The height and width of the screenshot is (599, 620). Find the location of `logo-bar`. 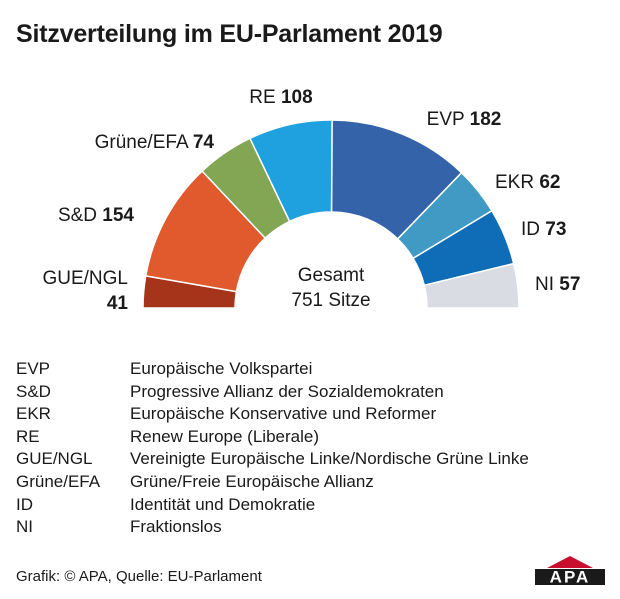

logo-bar is located at coordinates (570, 577).